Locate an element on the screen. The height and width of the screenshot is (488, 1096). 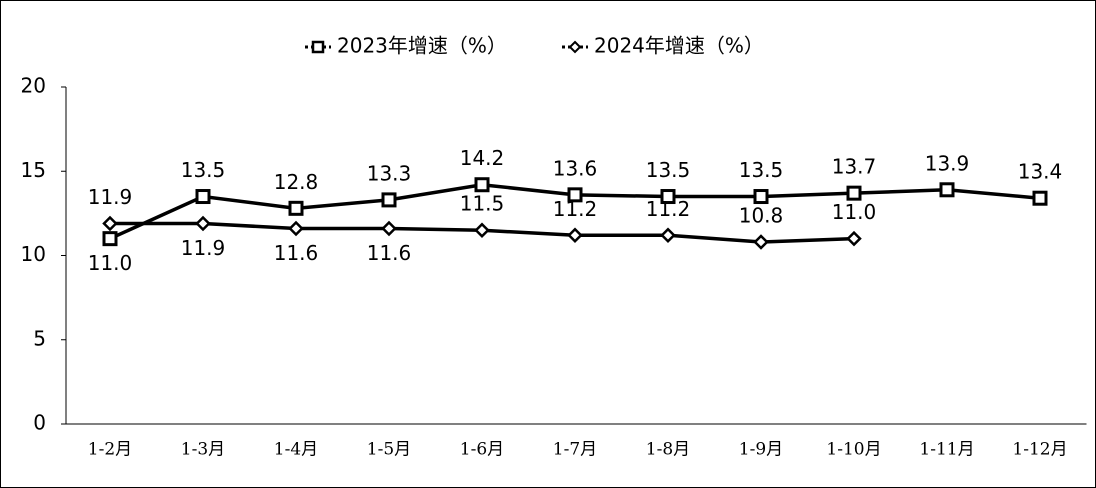
data-label: 10.8 is located at coordinates (761, 216).